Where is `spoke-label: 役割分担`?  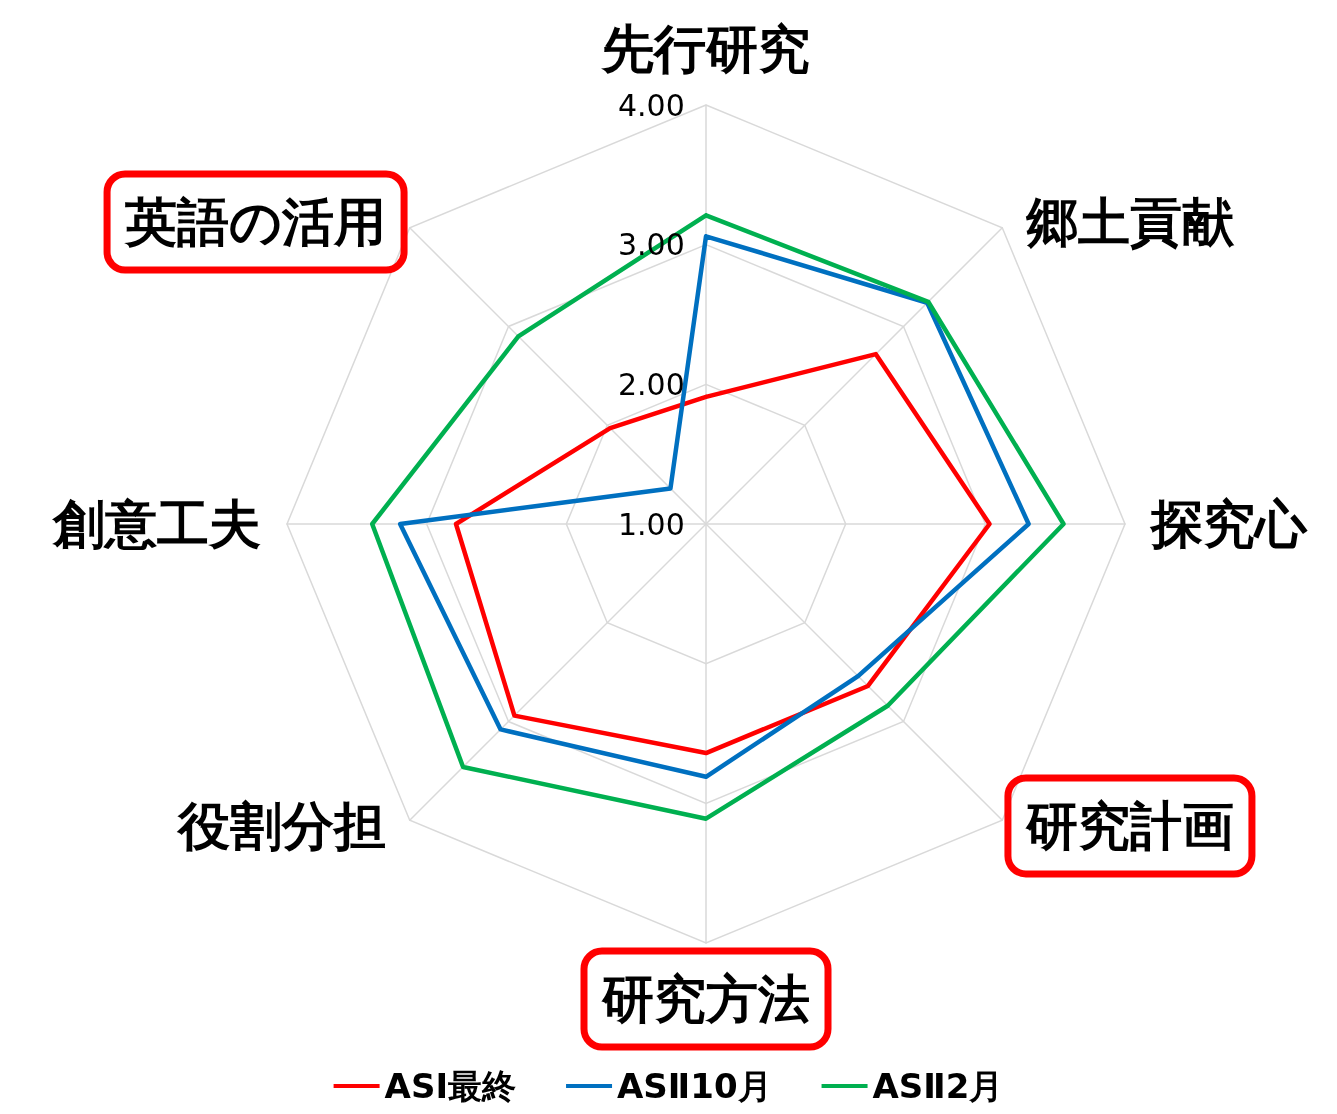
spoke-label: 役割分担 is located at coordinates (281, 825).